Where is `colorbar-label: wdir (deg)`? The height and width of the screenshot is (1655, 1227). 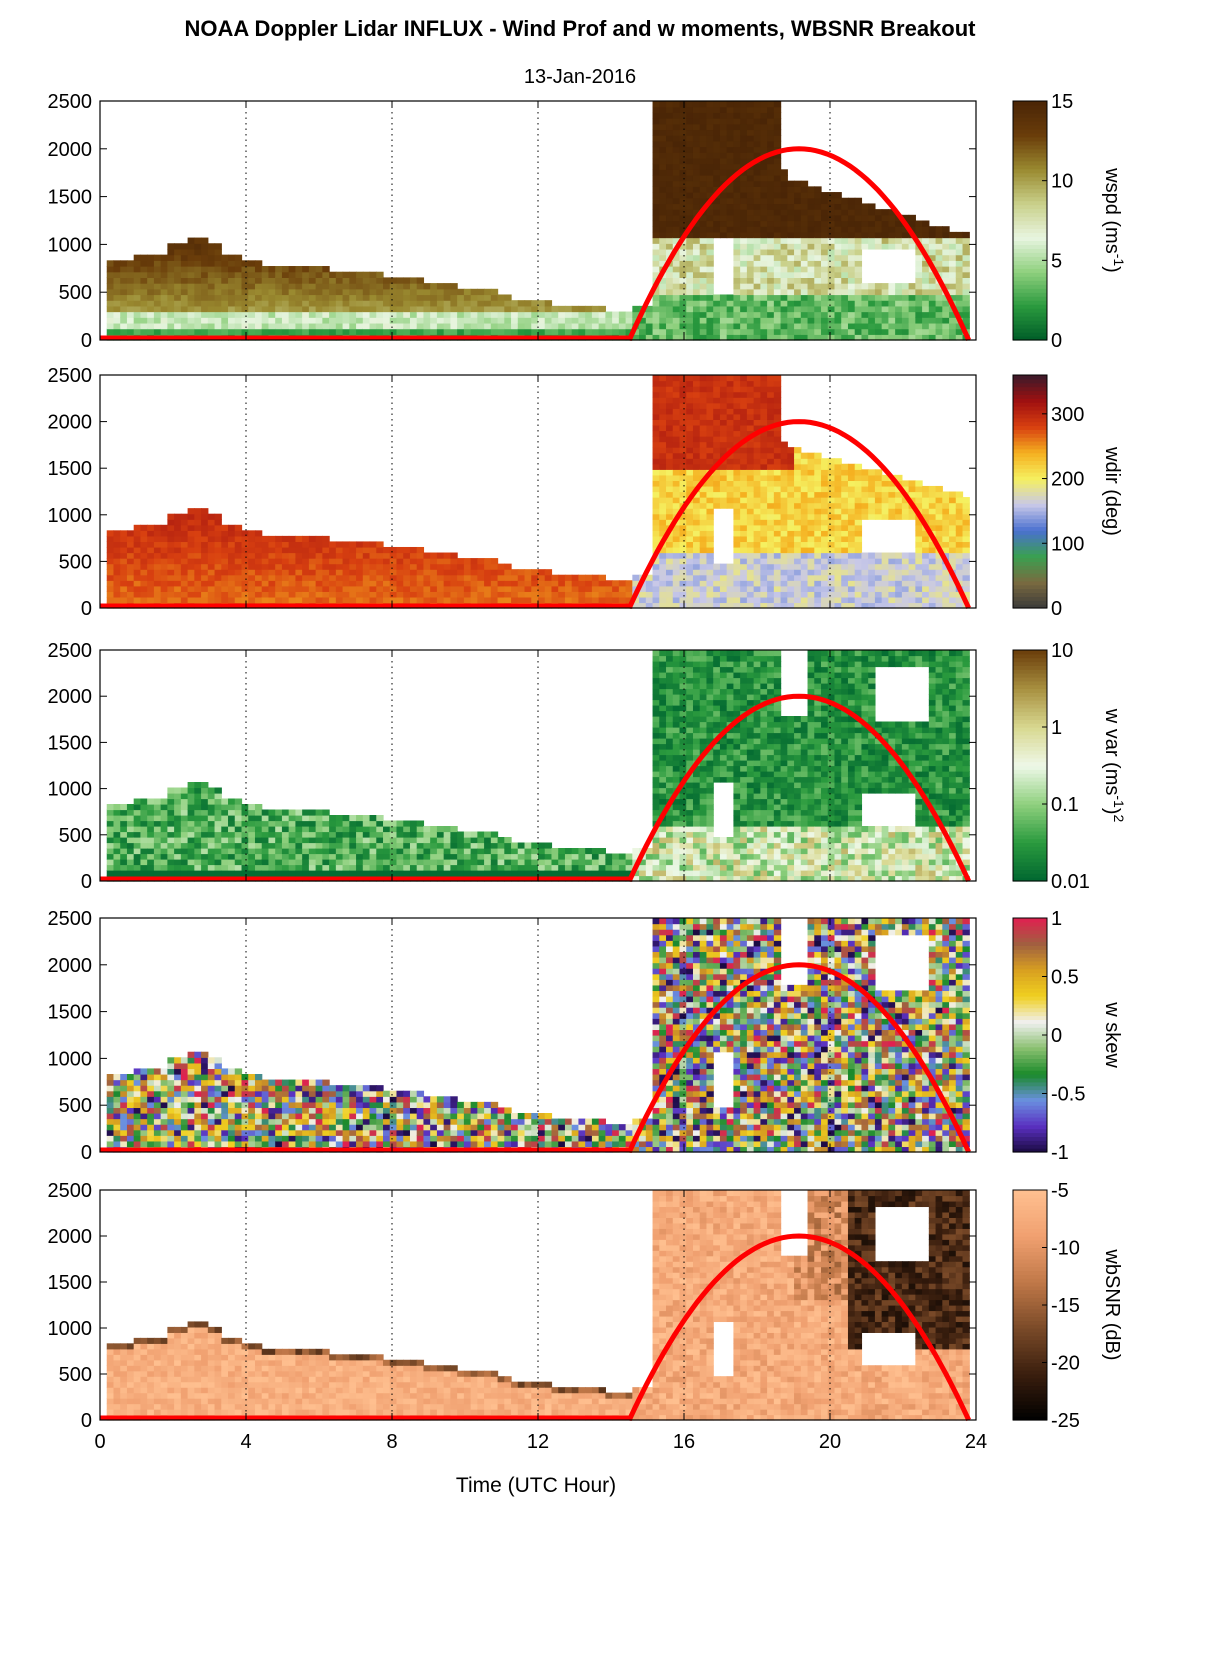
colorbar-label: wdir (deg) is located at coordinates (1112, 491).